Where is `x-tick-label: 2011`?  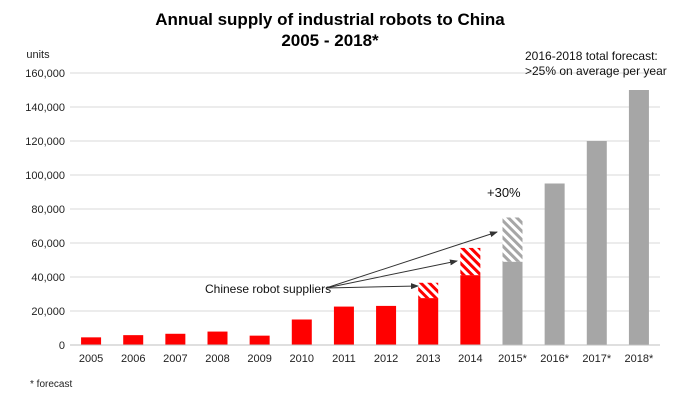 x-tick-label: 2011 is located at coordinates (344, 359).